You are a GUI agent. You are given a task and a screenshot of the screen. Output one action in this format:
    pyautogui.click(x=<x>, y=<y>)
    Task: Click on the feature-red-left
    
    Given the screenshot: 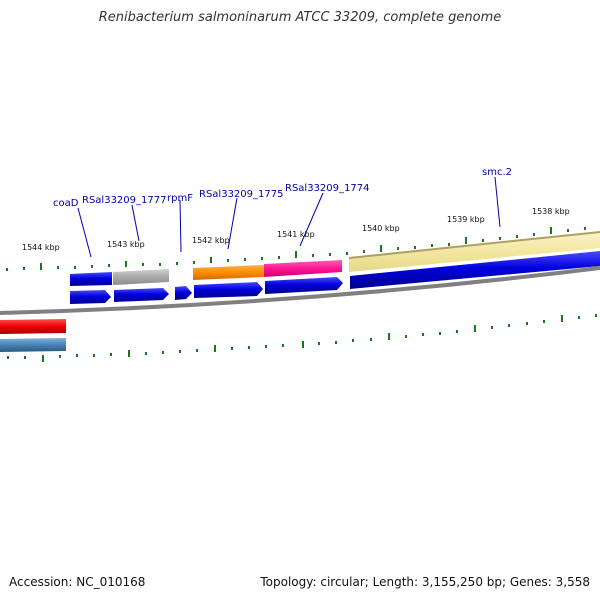 What is the action you would take?
    pyautogui.click(x=33, y=326)
    